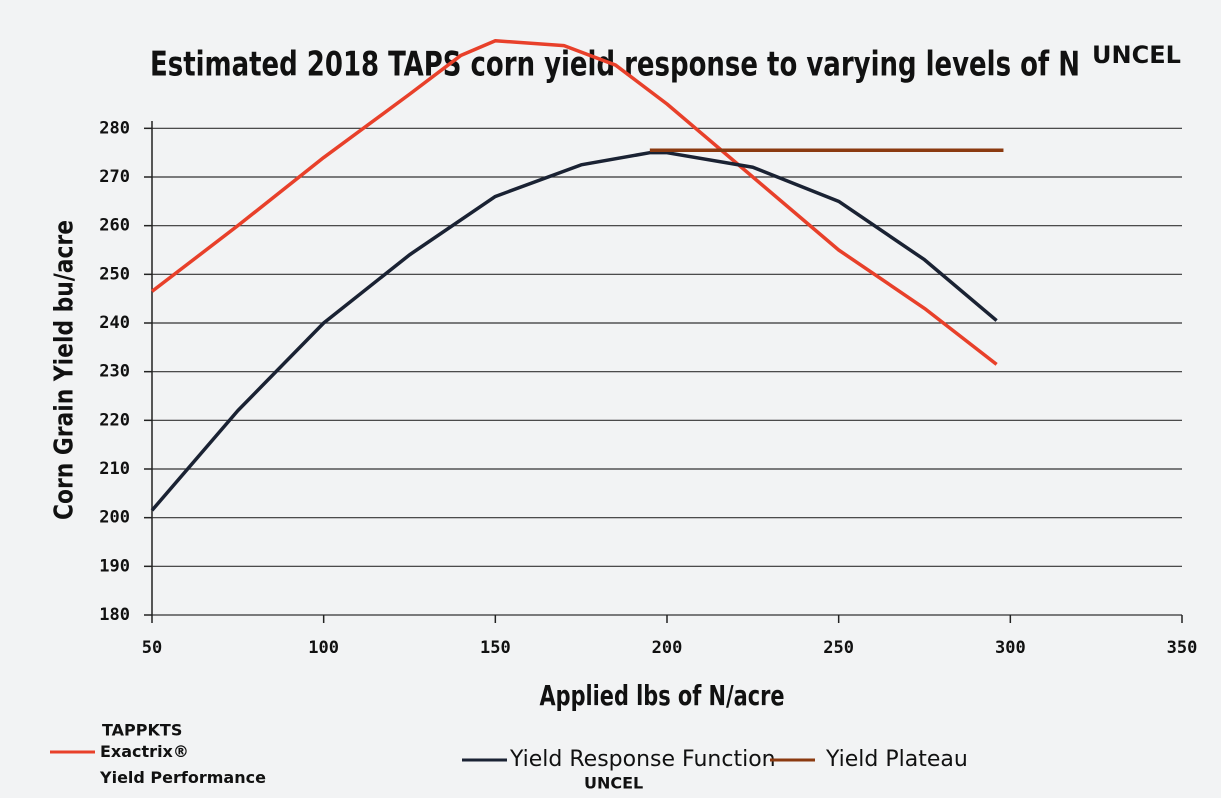  I want to click on x-tick-label: 200, so click(667, 648).